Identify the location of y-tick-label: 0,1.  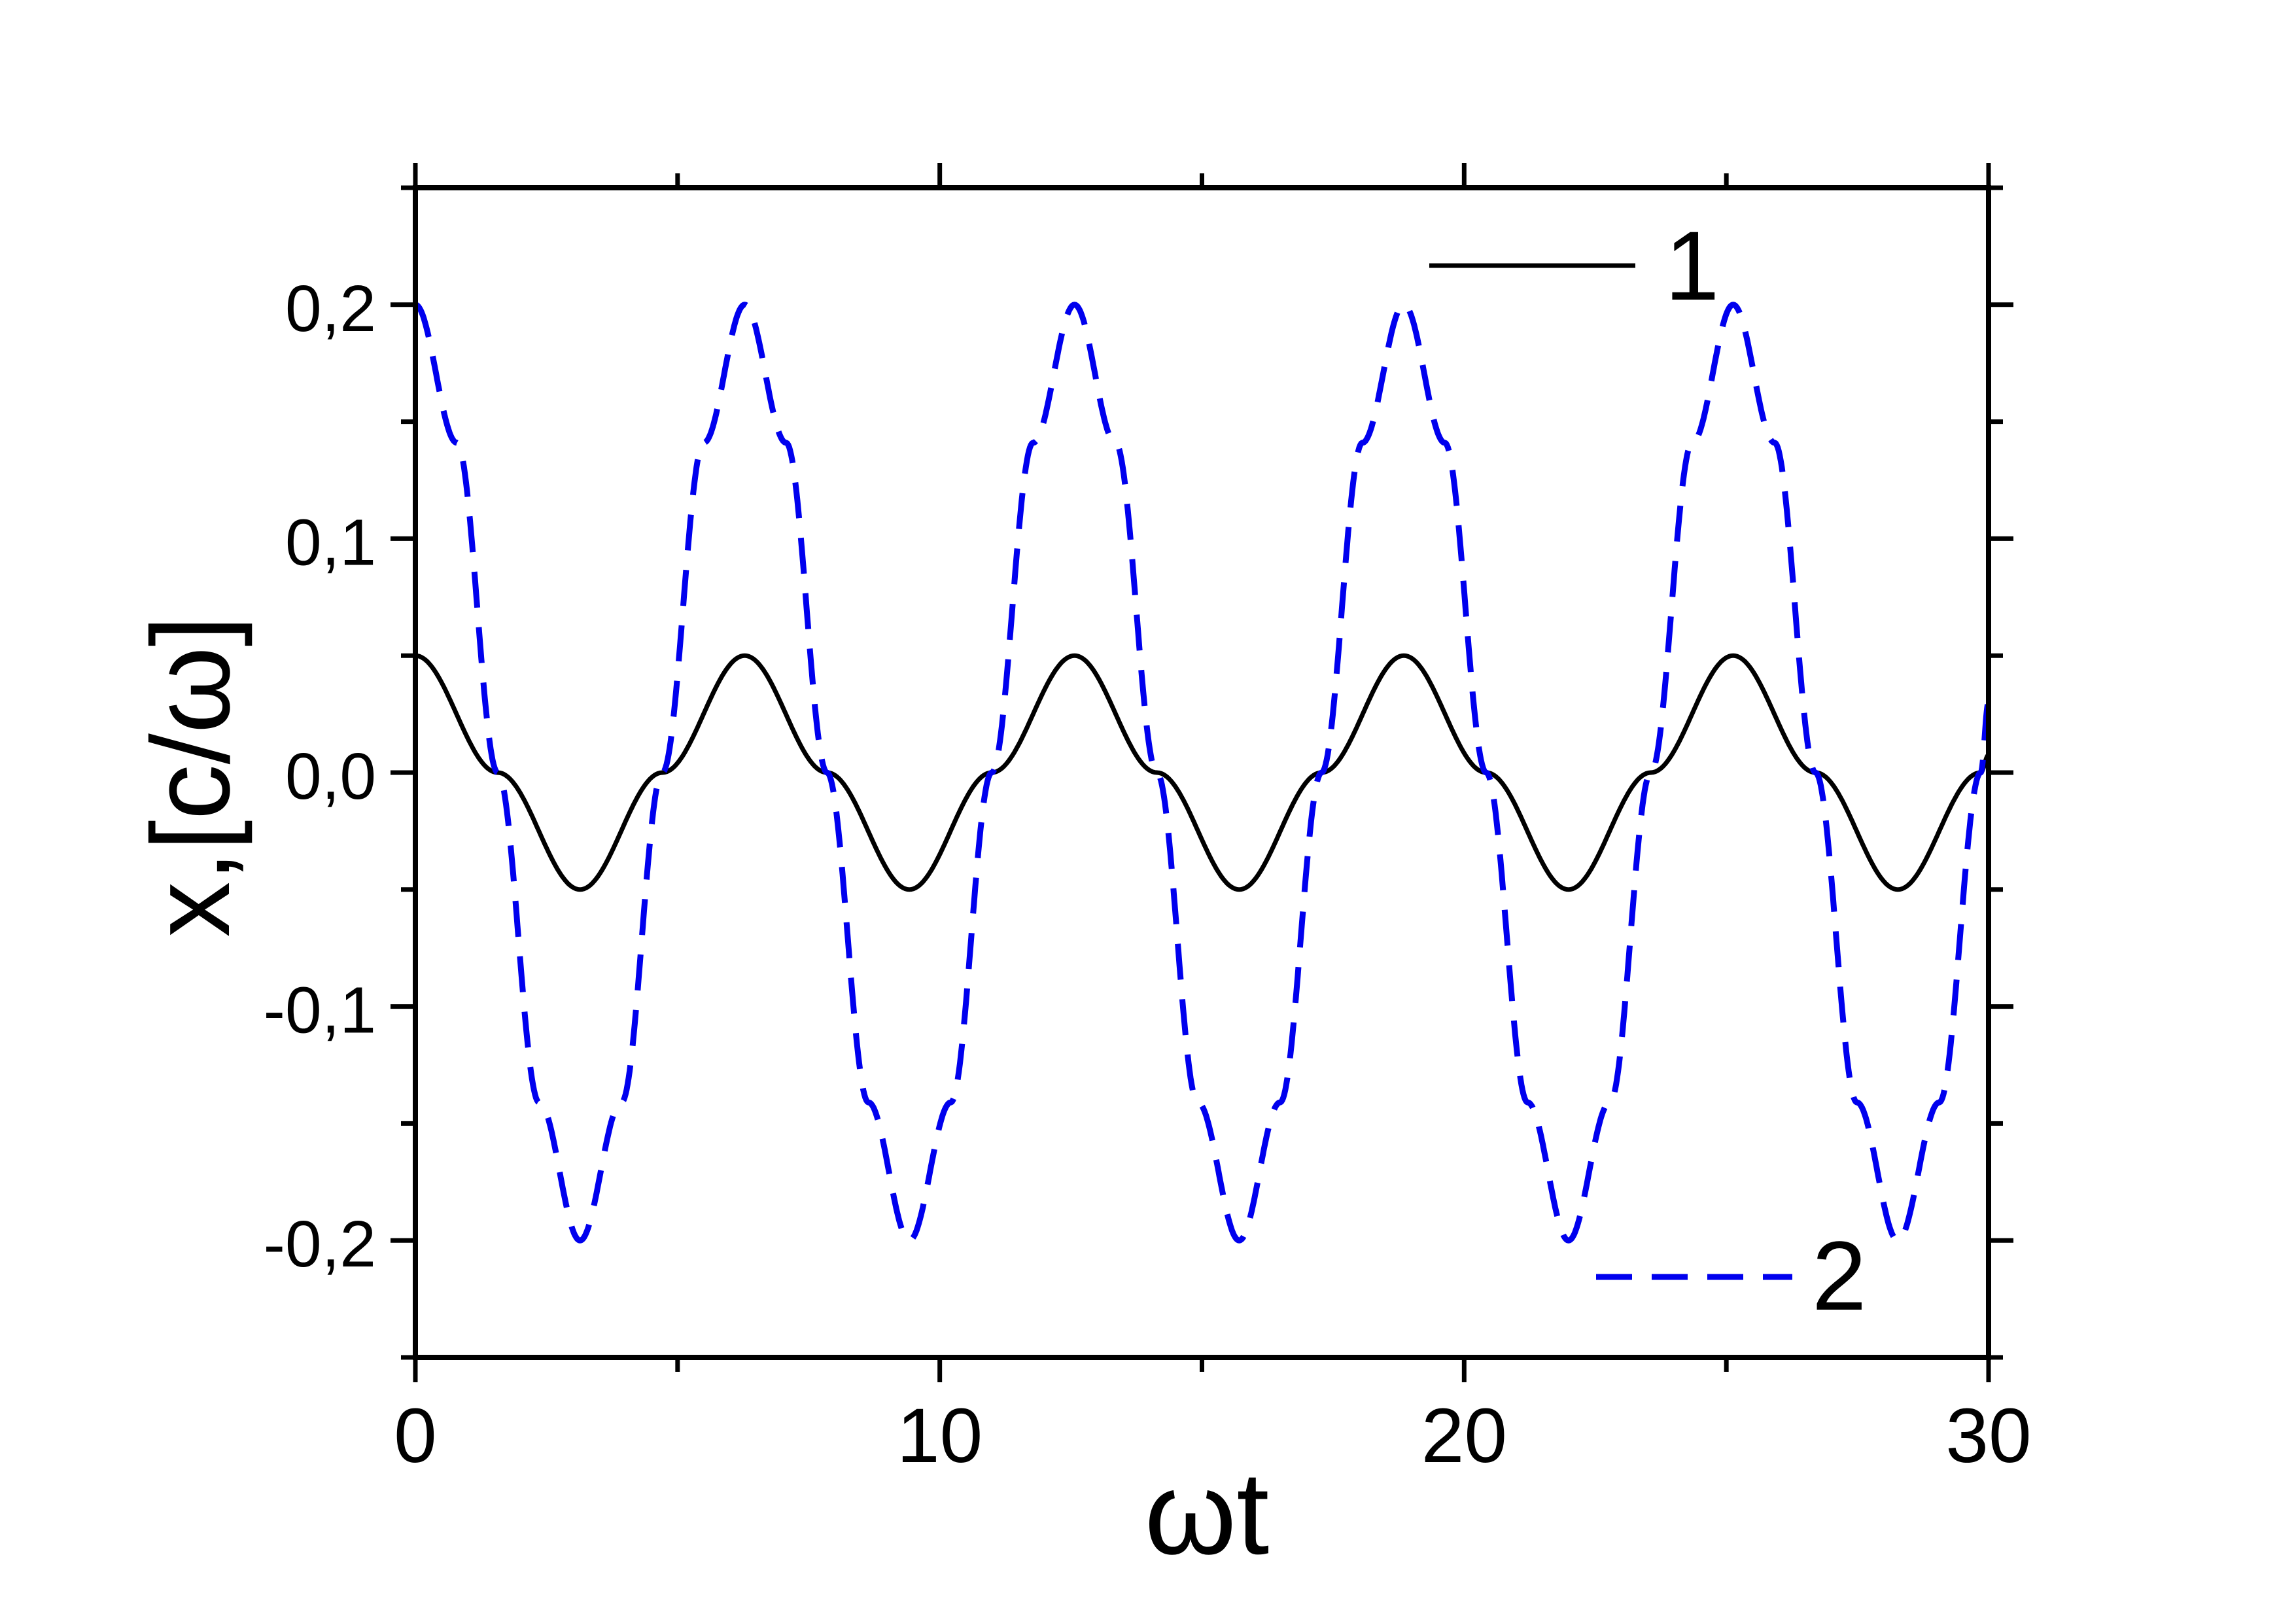
(330, 542).